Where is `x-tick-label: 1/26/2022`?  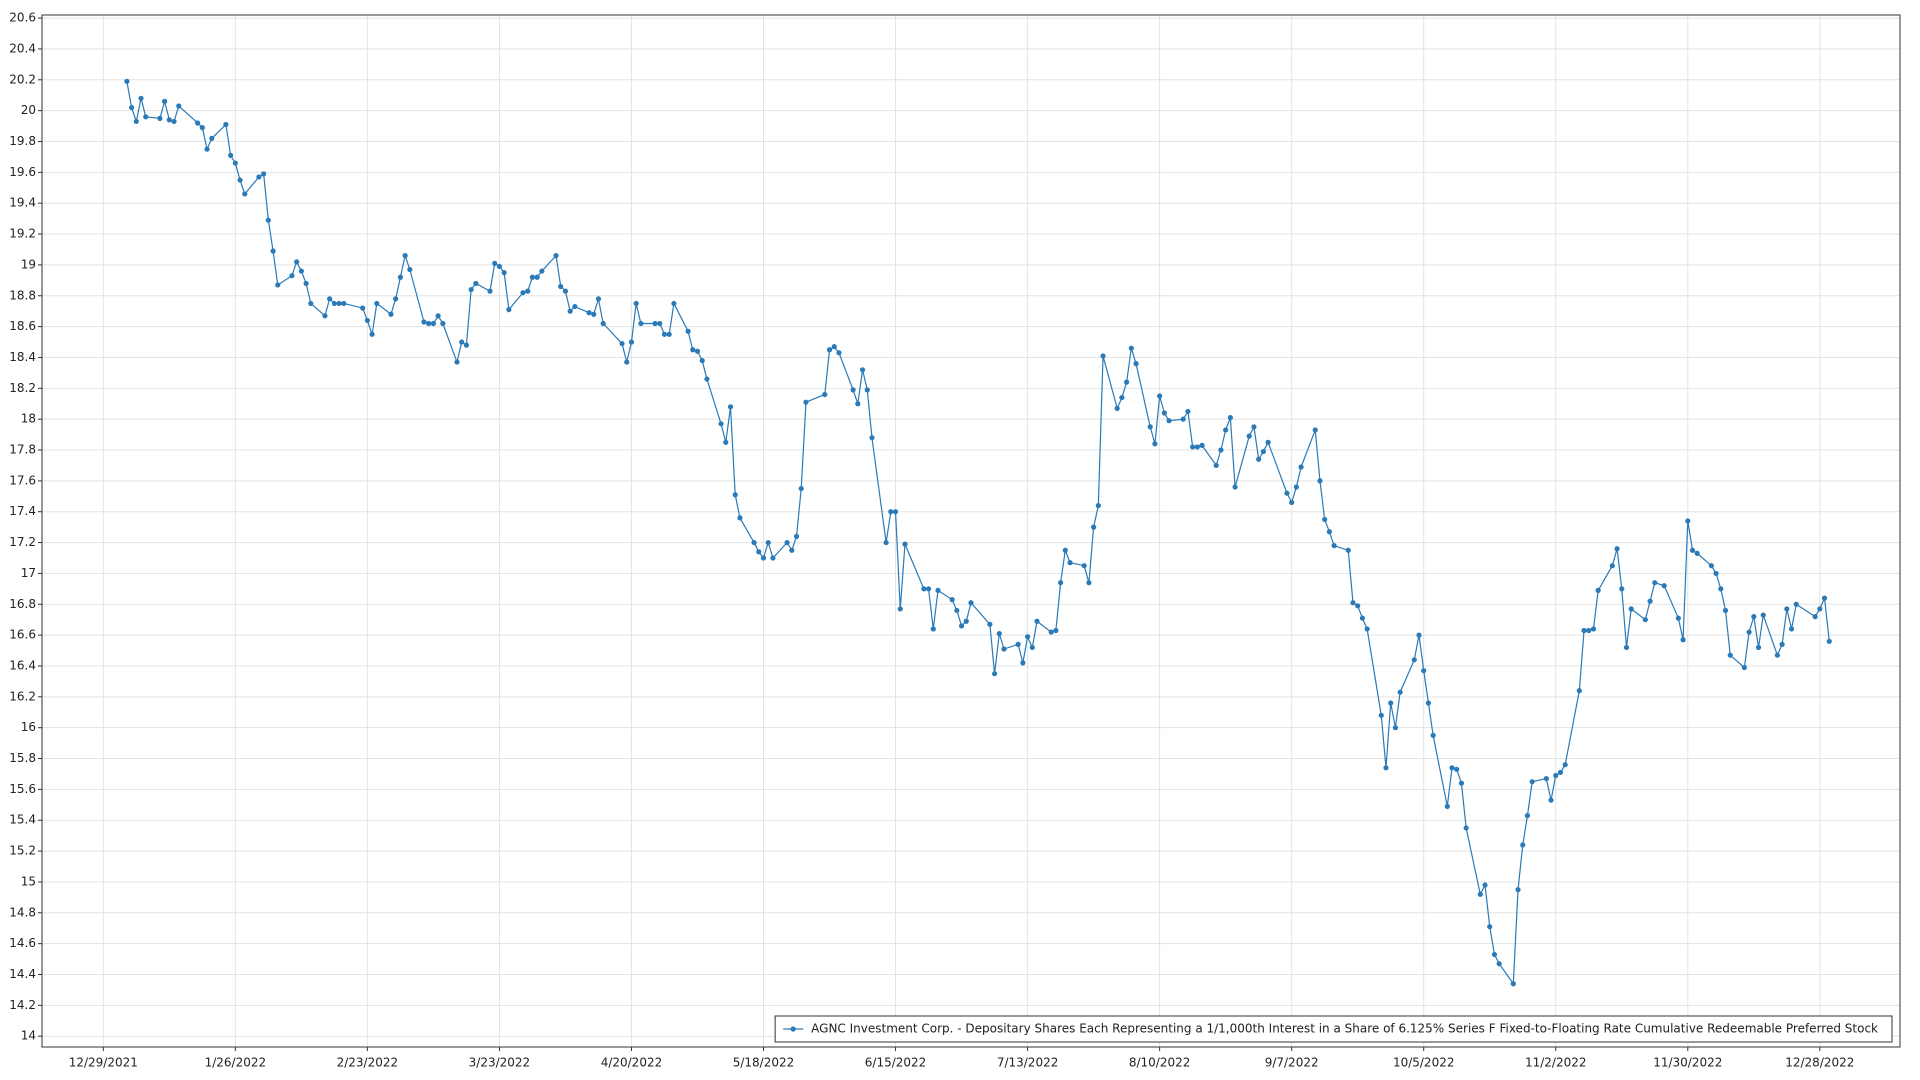
x-tick-label: 1/26/2022 is located at coordinates (236, 1063).